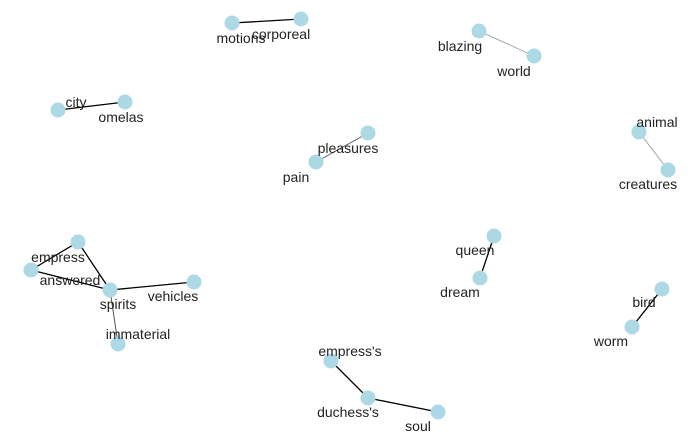 The width and height of the screenshot is (700, 432). Describe the element at coordinates (120, 117) in the screenshot. I see `node-label-omelas: omelas` at that location.